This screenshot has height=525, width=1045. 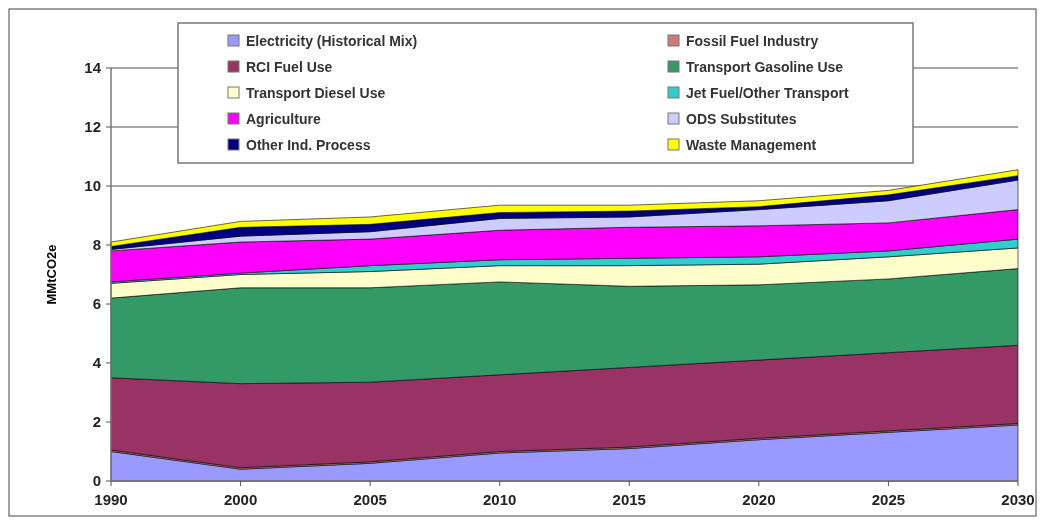 What do you see at coordinates (500, 499) in the screenshot?
I see `x-tick-label: 2010` at bounding box center [500, 499].